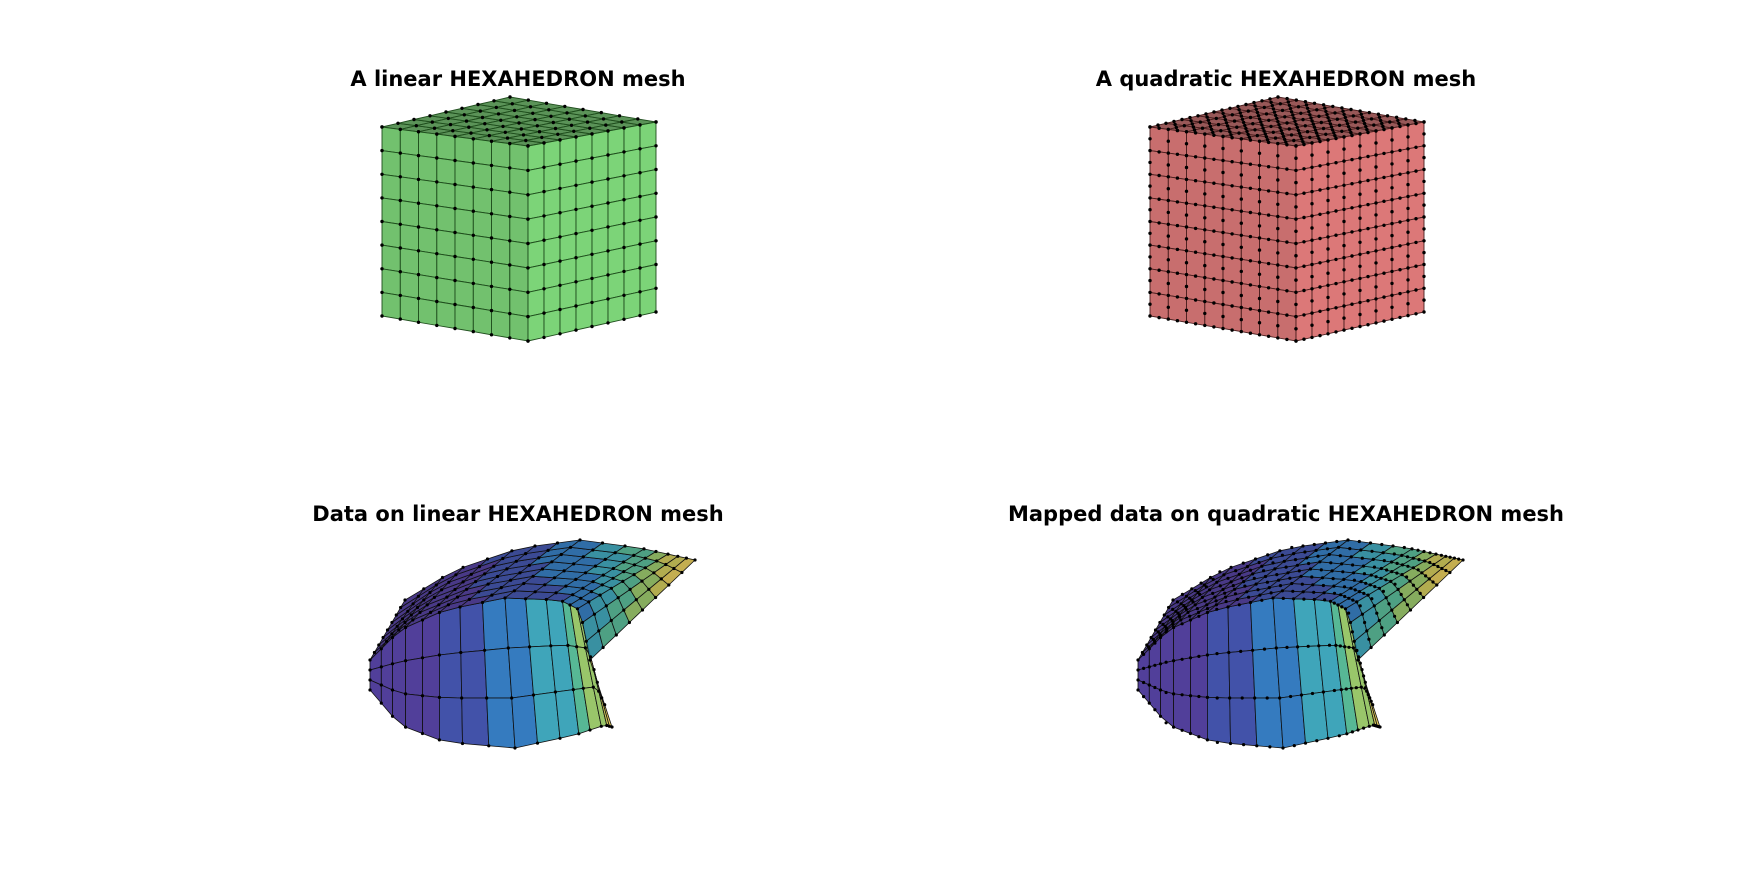 The height and width of the screenshot is (888, 1738). What do you see at coordinates (1300, 600) in the screenshot?
I see `top-face` at bounding box center [1300, 600].